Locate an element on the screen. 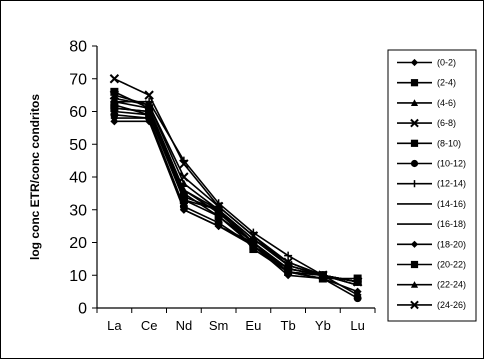 Image resolution: width=484 pixels, height=359 pixels. legend-entry: (4-6) is located at coordinates (426, 103).